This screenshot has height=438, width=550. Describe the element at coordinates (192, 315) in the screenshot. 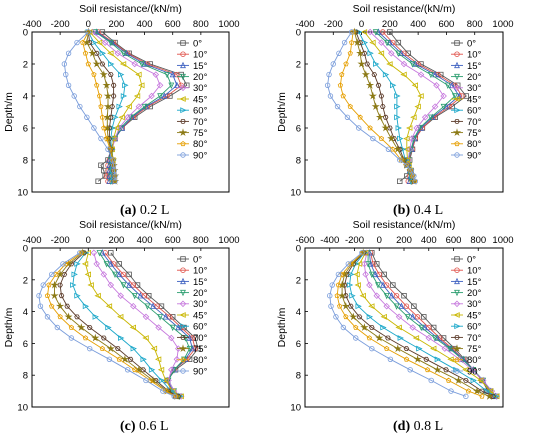

I see `legend: 0°10°15°20°30°45°60°70°75°80°90°` at that location.